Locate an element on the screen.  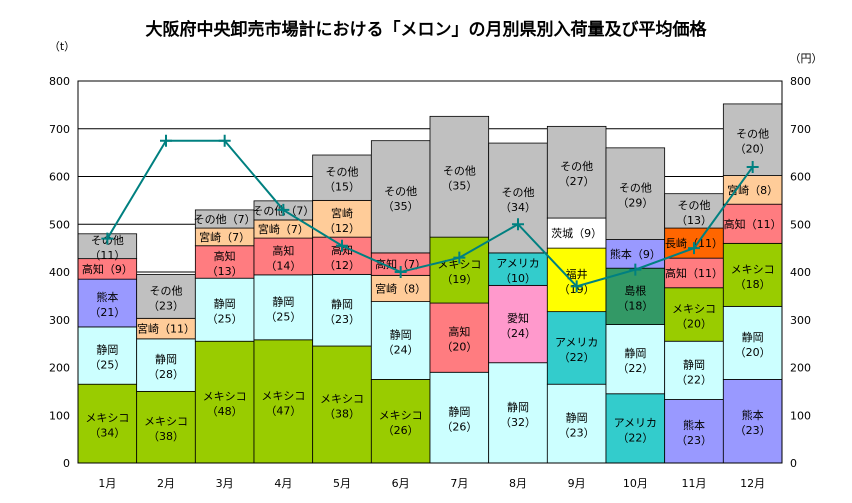
segment-label: 宮崎（7） is located at coordinates (283, 229).